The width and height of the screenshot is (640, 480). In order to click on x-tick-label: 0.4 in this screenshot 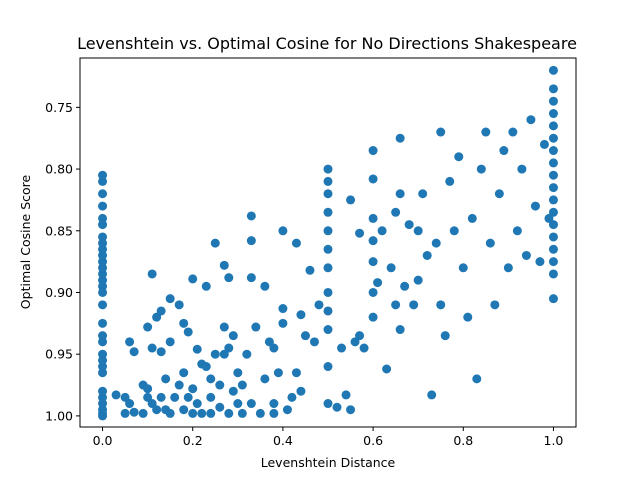, I will do `click(283, 440)`.